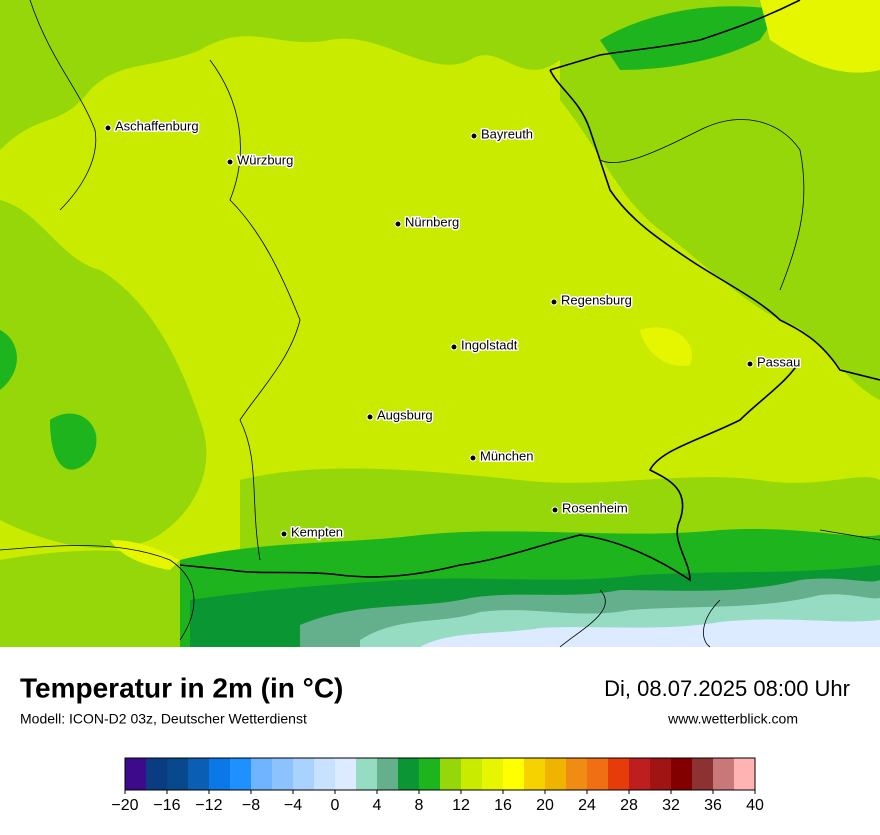 This screenshot has height=835, width=880. What do you see at coordinates (461, 805) in the screenshot?
I see `colorbar-tick-label: 12` at bounding box center [461, 805].